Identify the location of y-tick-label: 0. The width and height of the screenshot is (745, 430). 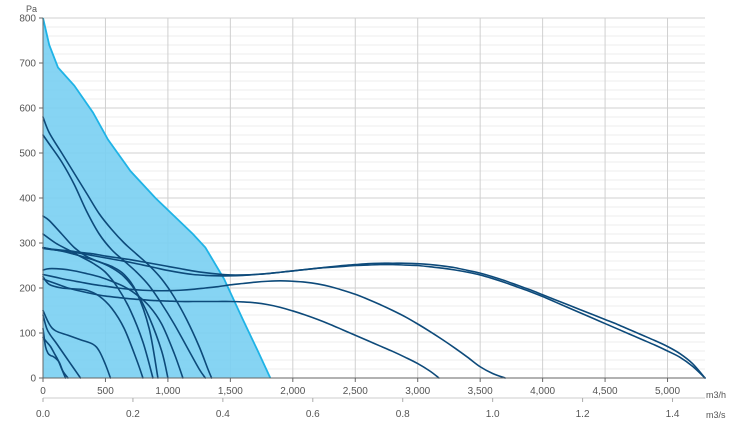
(33, 379).